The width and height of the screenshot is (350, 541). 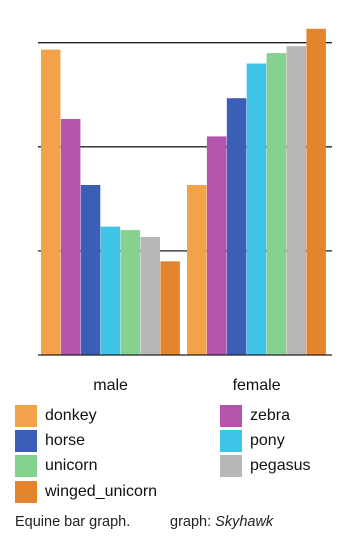 I want to click on caption-credit: graph: Skyhawk, so click(x=221, y=522).